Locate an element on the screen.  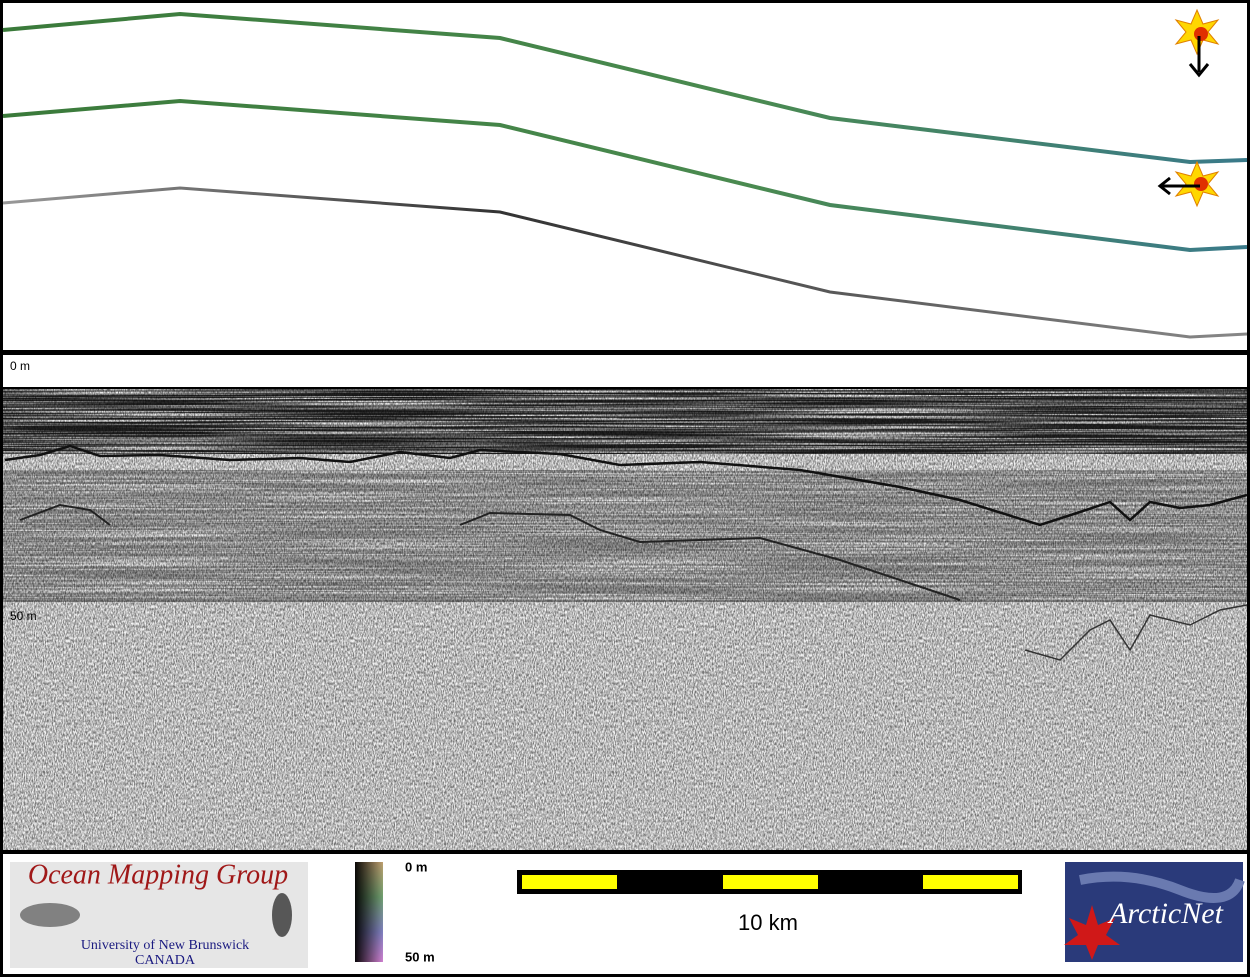
sediment-bands is located at coordinates (625, 535).